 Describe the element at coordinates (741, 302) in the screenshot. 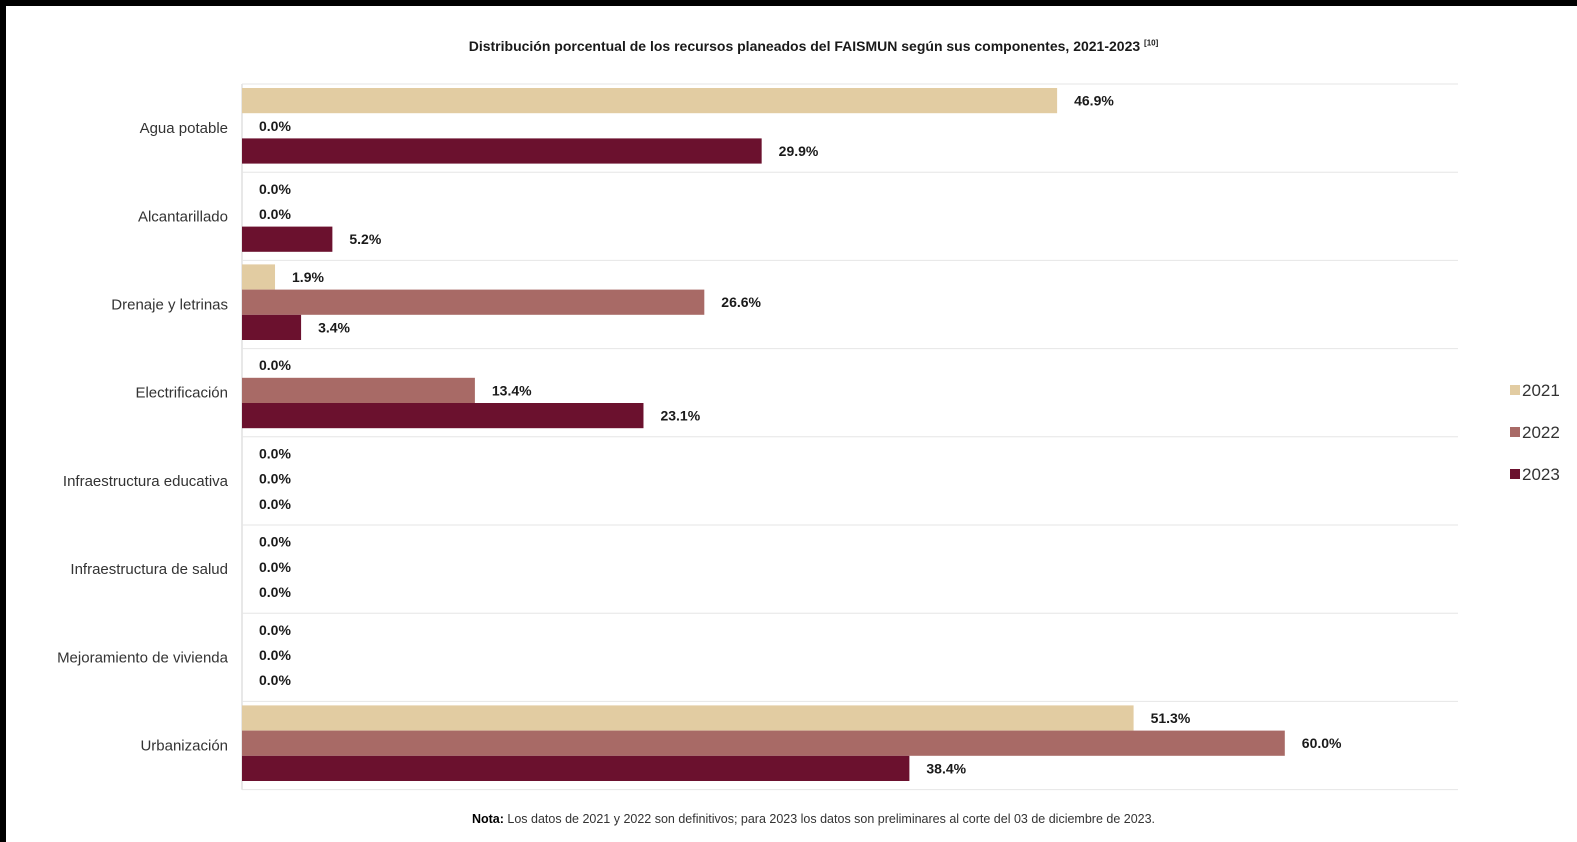

I see `data-label: 26.6%` at that location.